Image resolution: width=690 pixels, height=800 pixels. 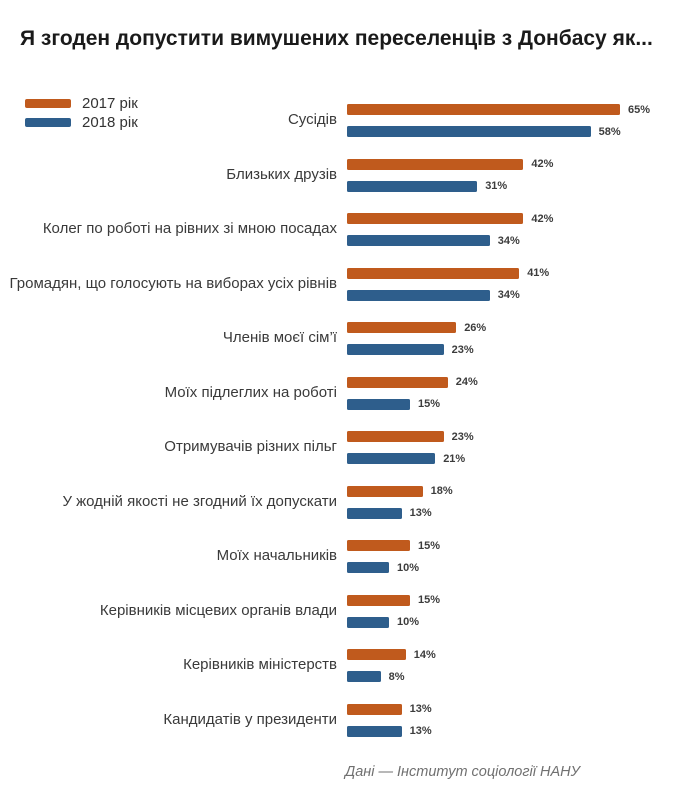 I want to click on bar-row: Кандидатів у президенти 13% 13%, so click(x=345, y=720).